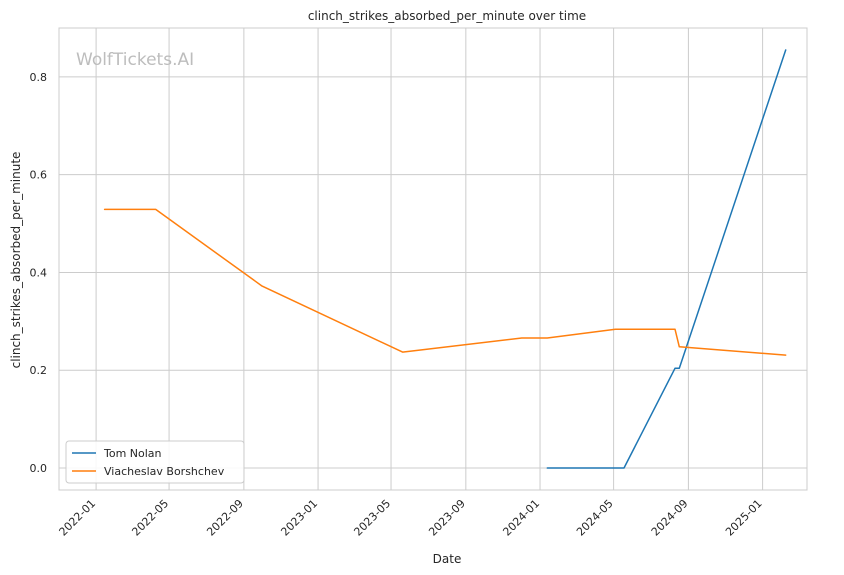 The height and width of the screenshot is (575, 844). I want to click on x-tick-label: 2023-01, so click(299, 518).